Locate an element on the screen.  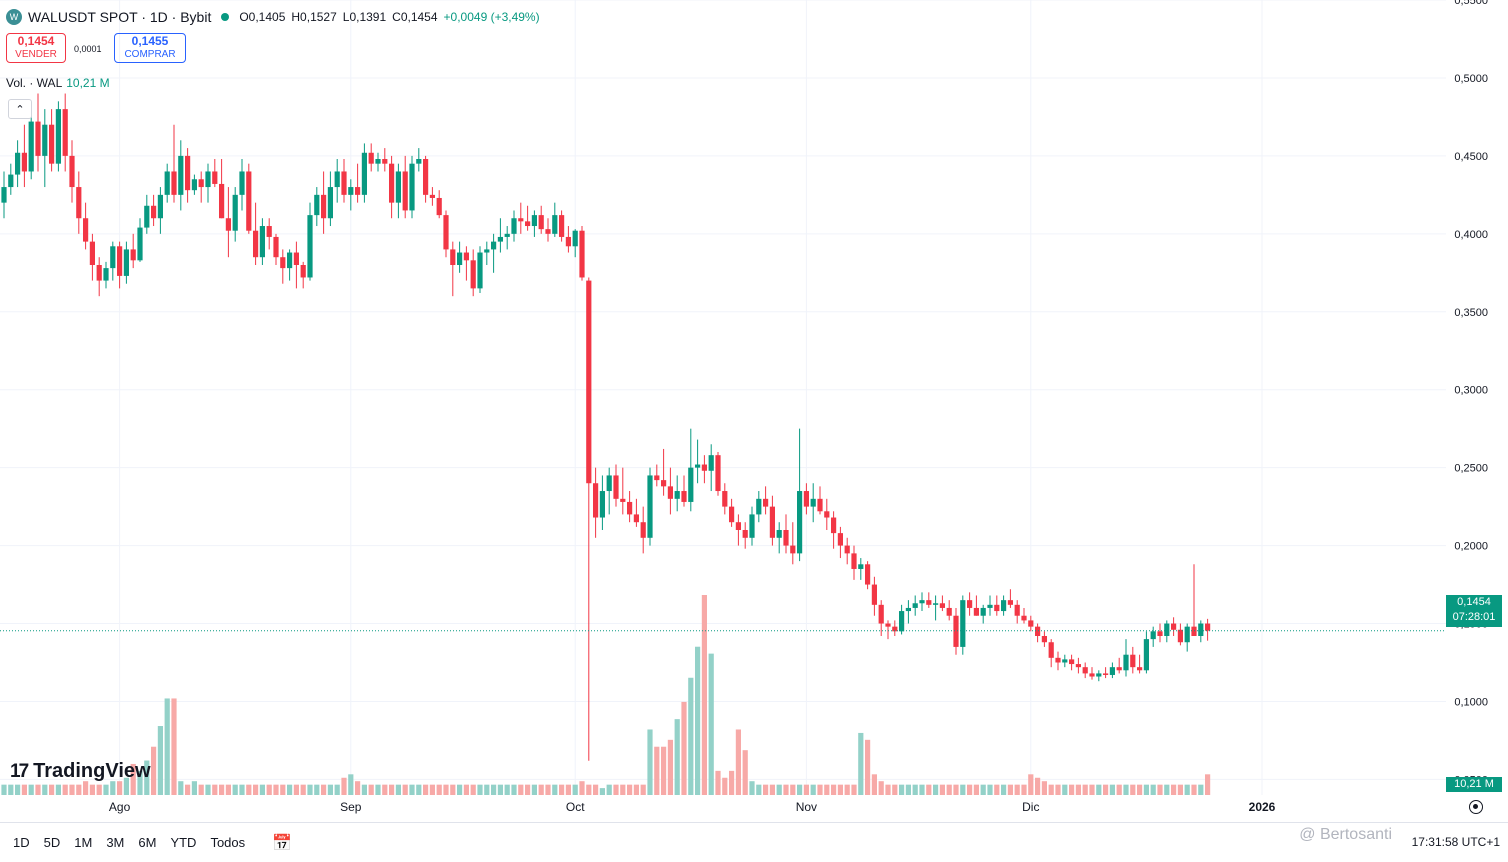
symbol-title: WALUSDT SPOT · 1D · Bybit is located at coordinates (120, 17).